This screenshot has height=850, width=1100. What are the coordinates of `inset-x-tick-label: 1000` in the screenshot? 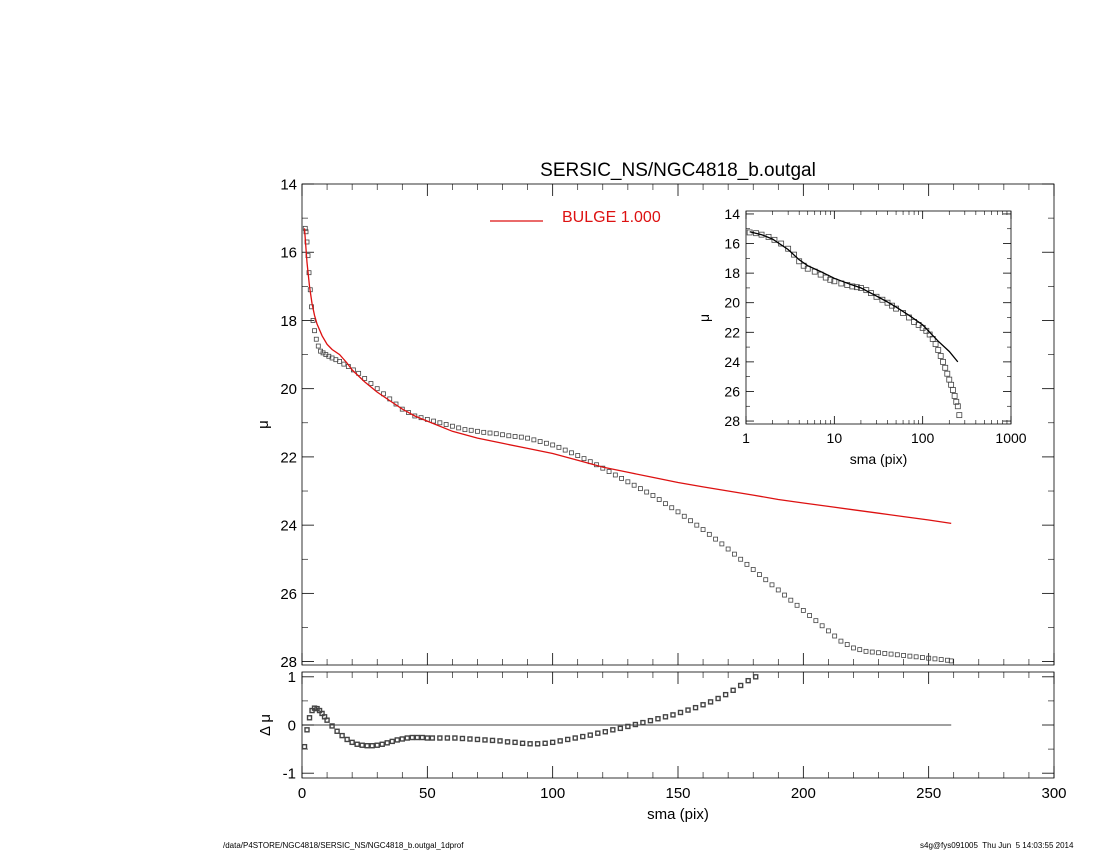 It's located at (1010, 438).